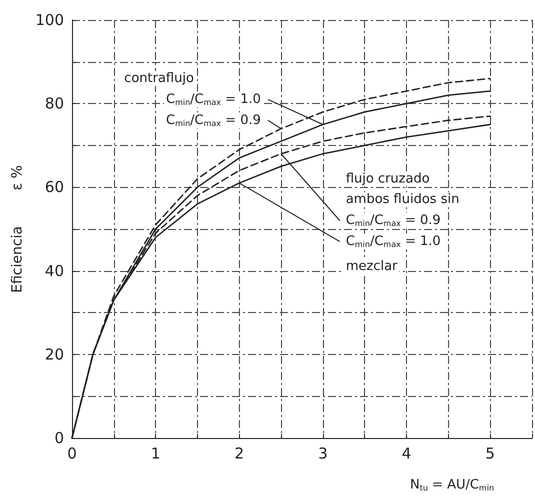  Describe the element at coordinates (155, 453) in the screenshot. I see `x-tick-label: 1` at that location.